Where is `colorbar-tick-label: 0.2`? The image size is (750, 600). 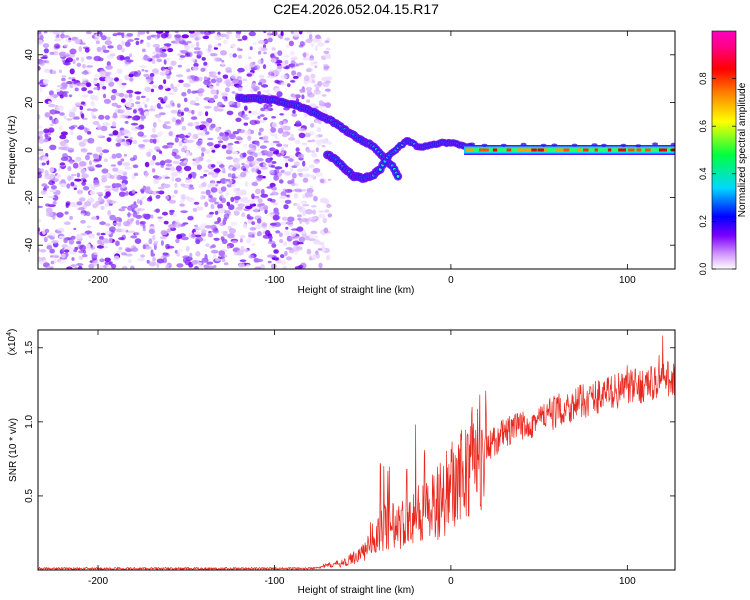
colorbar-tick-label: 0.2 is located at coordinates (703, 221).